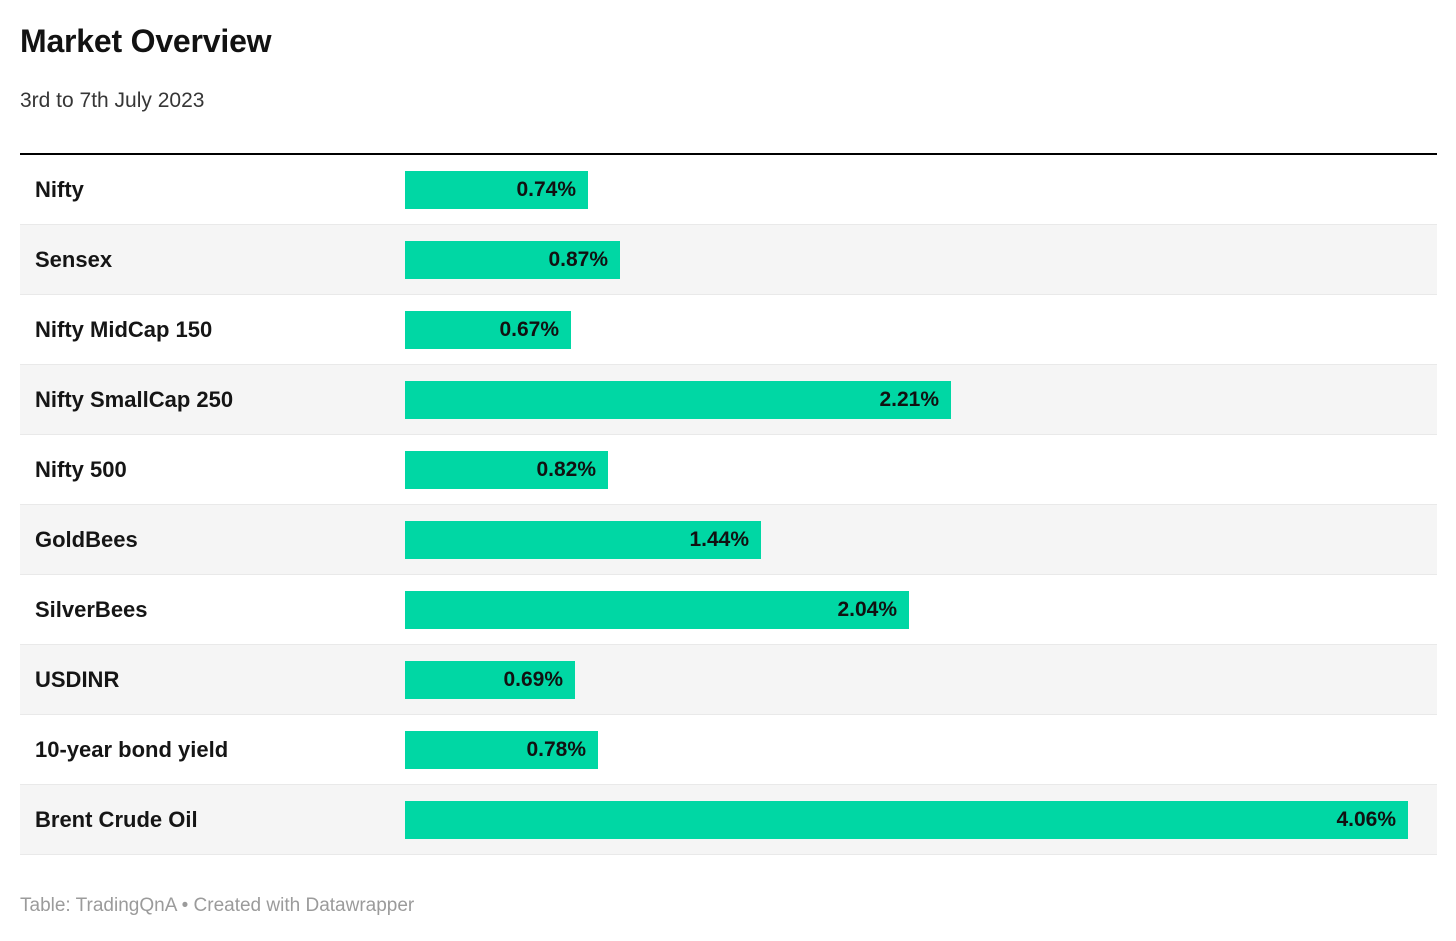  I want to click on row-label: Brent Crude Oil, so click(116, 819).